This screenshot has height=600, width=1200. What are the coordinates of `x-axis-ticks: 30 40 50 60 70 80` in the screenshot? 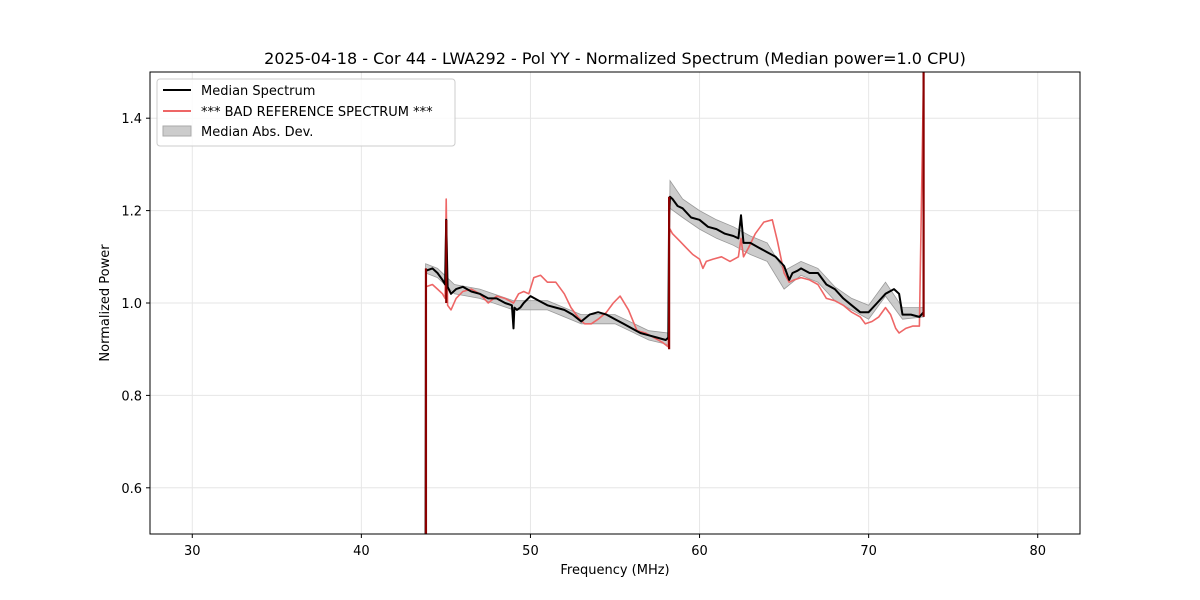 It's located at (615, 546).